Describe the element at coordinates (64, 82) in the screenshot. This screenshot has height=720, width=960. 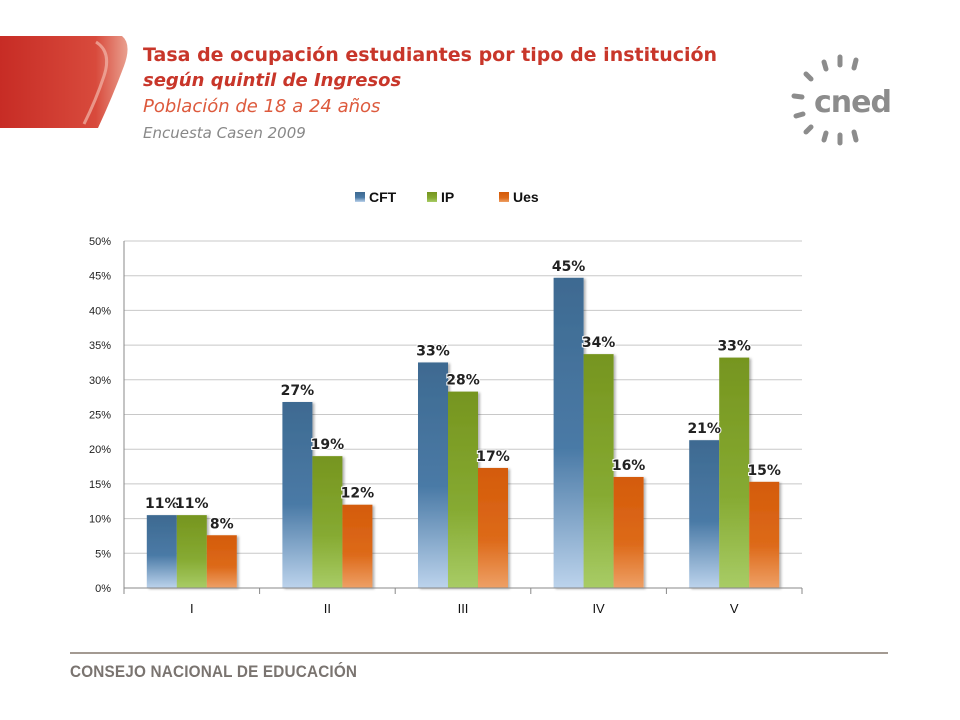
I see `header-banner` at that location.